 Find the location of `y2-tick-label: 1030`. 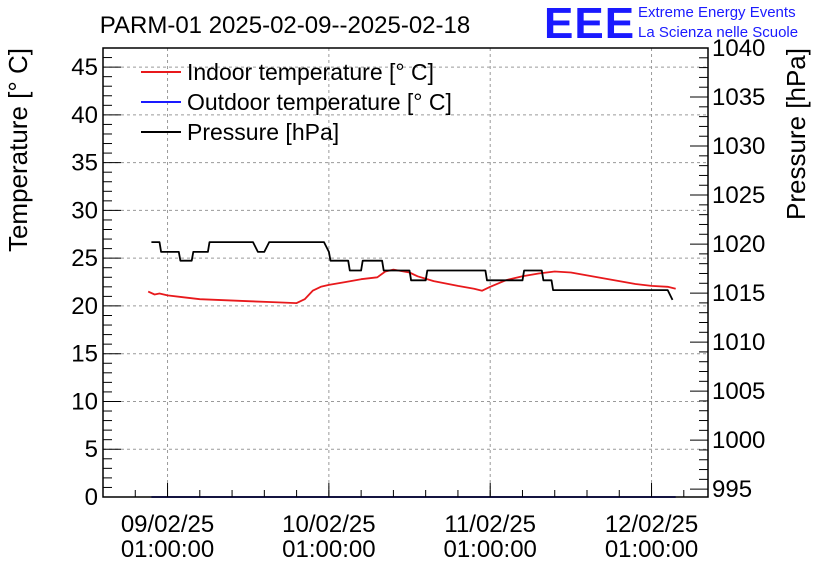

y2-tick-label: 1030 is located at coordinates (738, 146).